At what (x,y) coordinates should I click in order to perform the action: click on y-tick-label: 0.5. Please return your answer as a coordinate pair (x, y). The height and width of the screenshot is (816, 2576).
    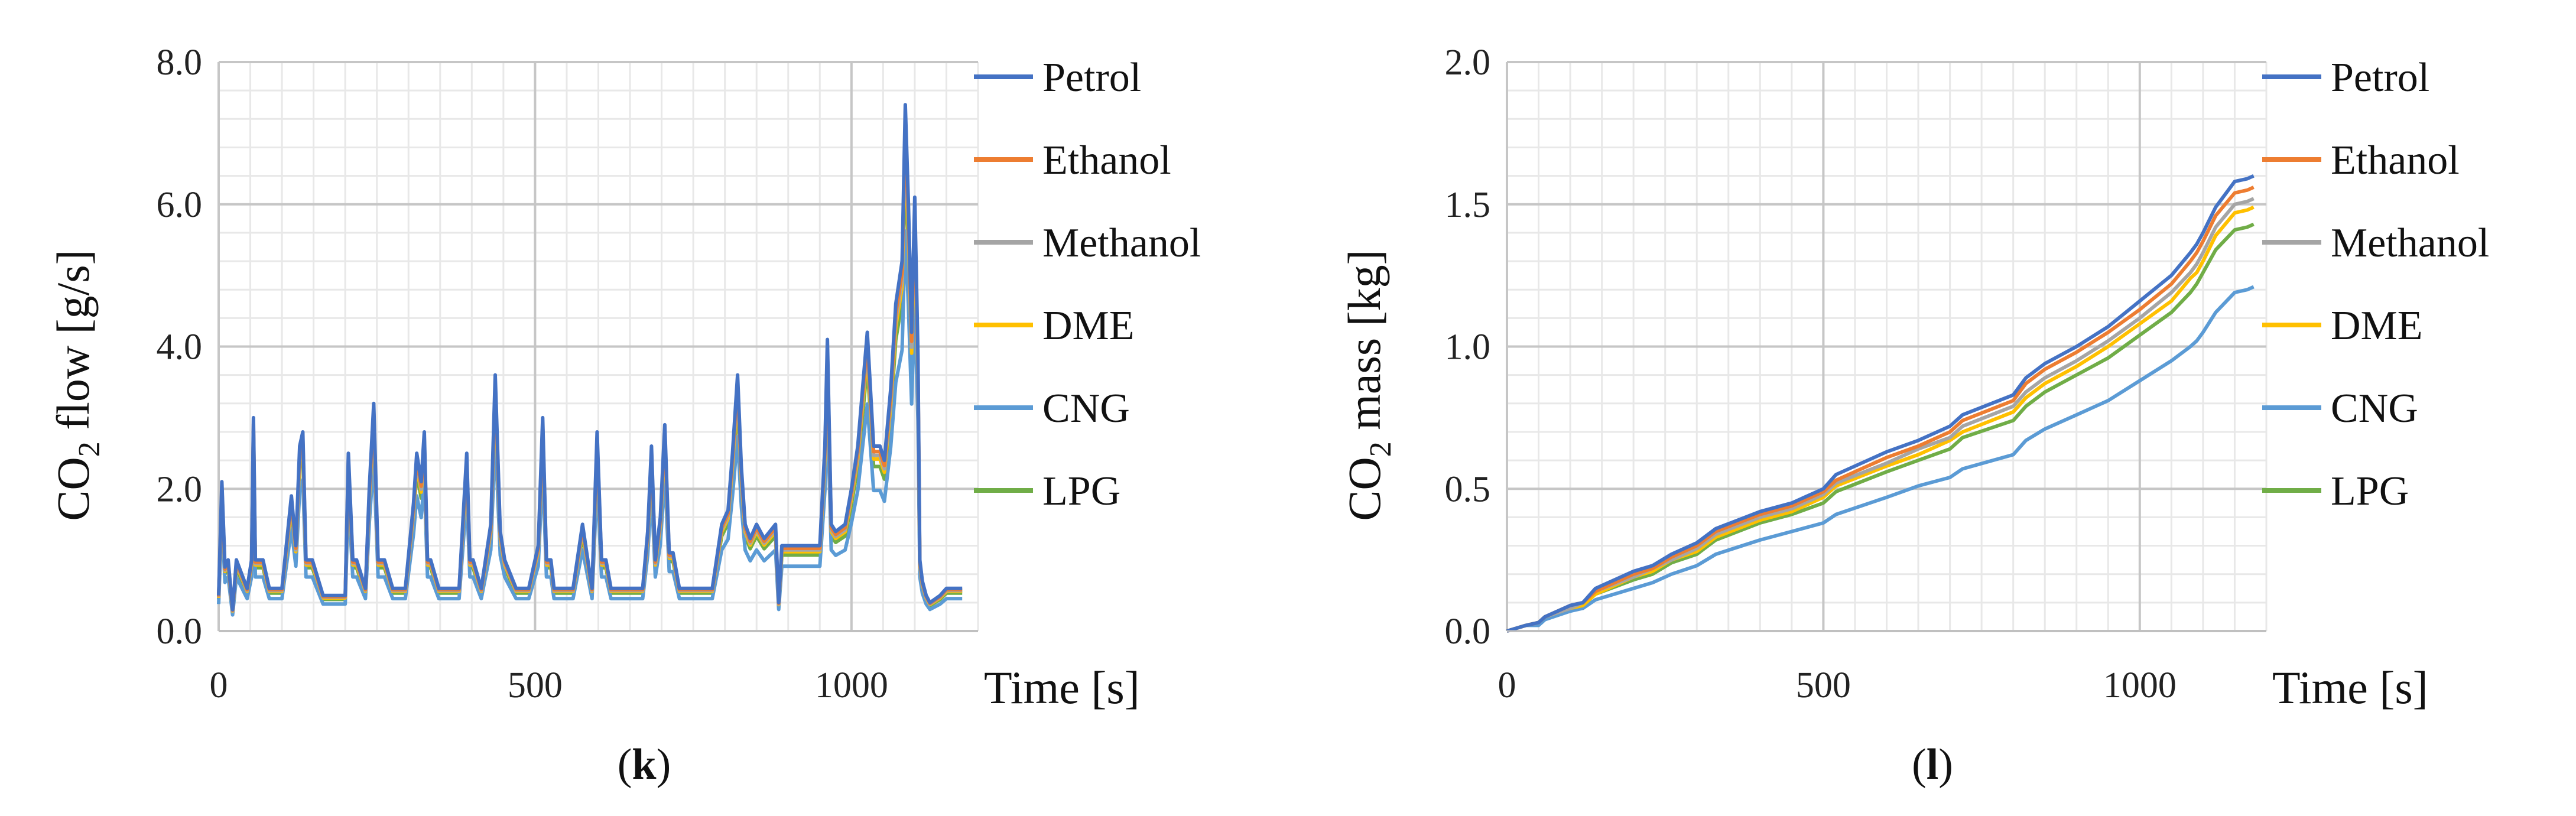
    Looking at the image, I should click on (1468, 489).